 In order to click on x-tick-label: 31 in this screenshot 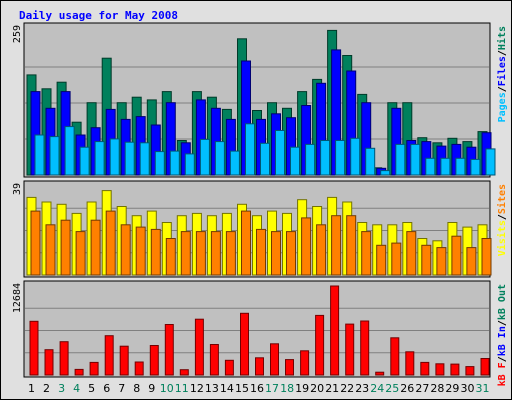, I will do `click(483, 388)`.